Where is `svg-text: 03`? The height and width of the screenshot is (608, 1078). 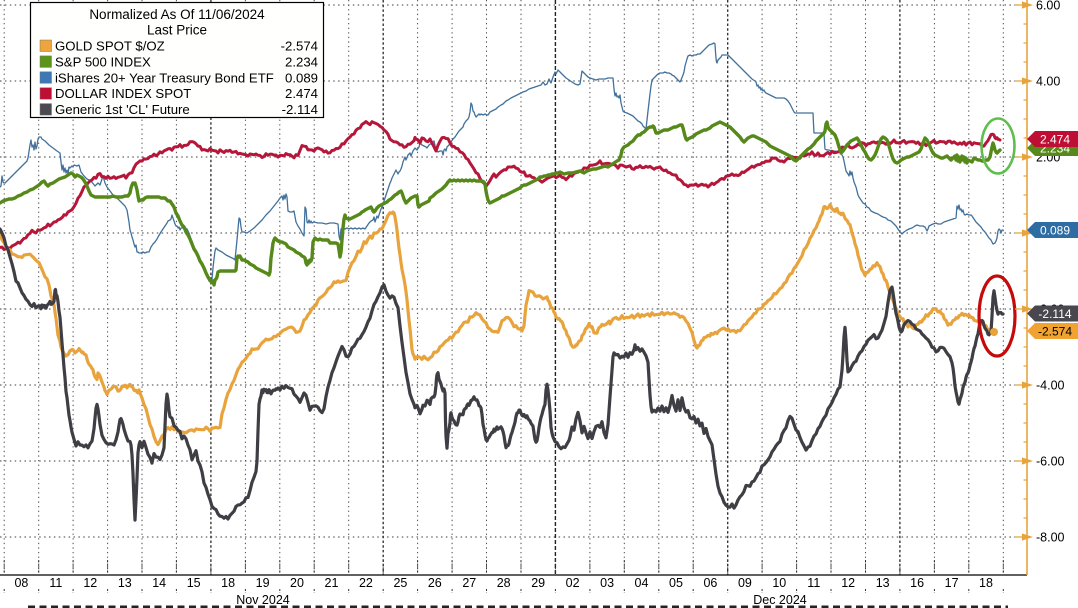 svg-text: 03 is located at coordinates (607, 583).